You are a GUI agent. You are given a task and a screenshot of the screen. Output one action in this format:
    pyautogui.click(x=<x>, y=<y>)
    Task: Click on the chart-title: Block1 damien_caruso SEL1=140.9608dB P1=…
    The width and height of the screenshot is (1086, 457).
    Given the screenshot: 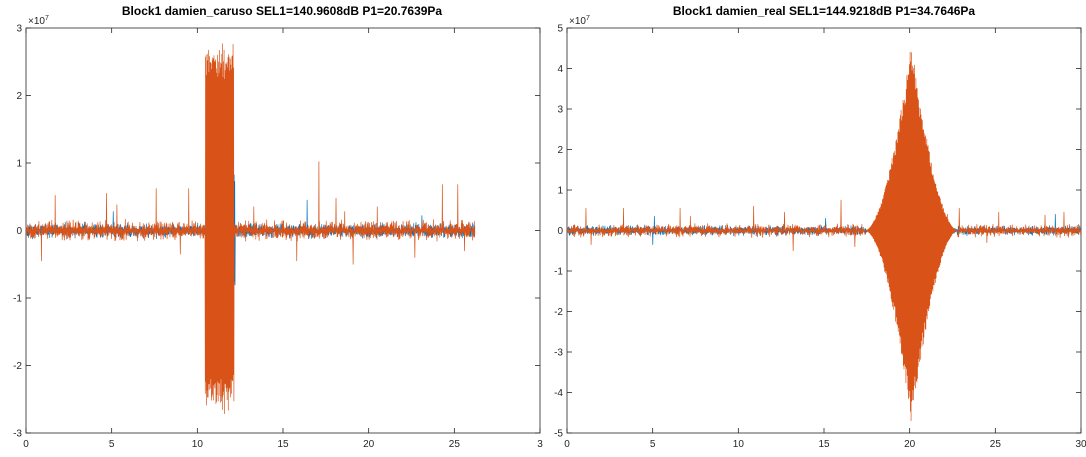 What is the action you would take?
    pyautogui.click(x=282, y=11)
    